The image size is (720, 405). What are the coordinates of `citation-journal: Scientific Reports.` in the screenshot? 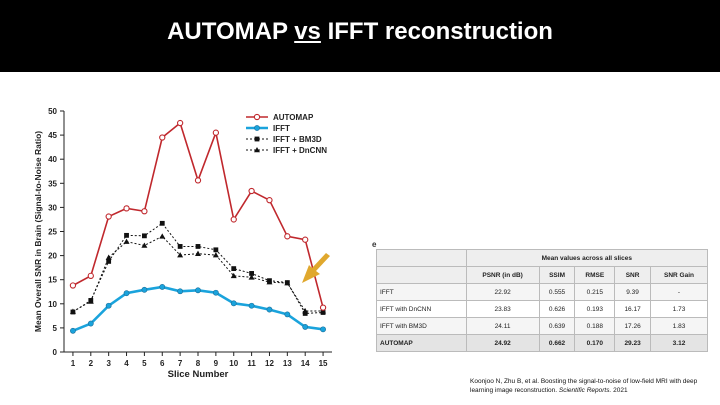 It's located at (585, 390).